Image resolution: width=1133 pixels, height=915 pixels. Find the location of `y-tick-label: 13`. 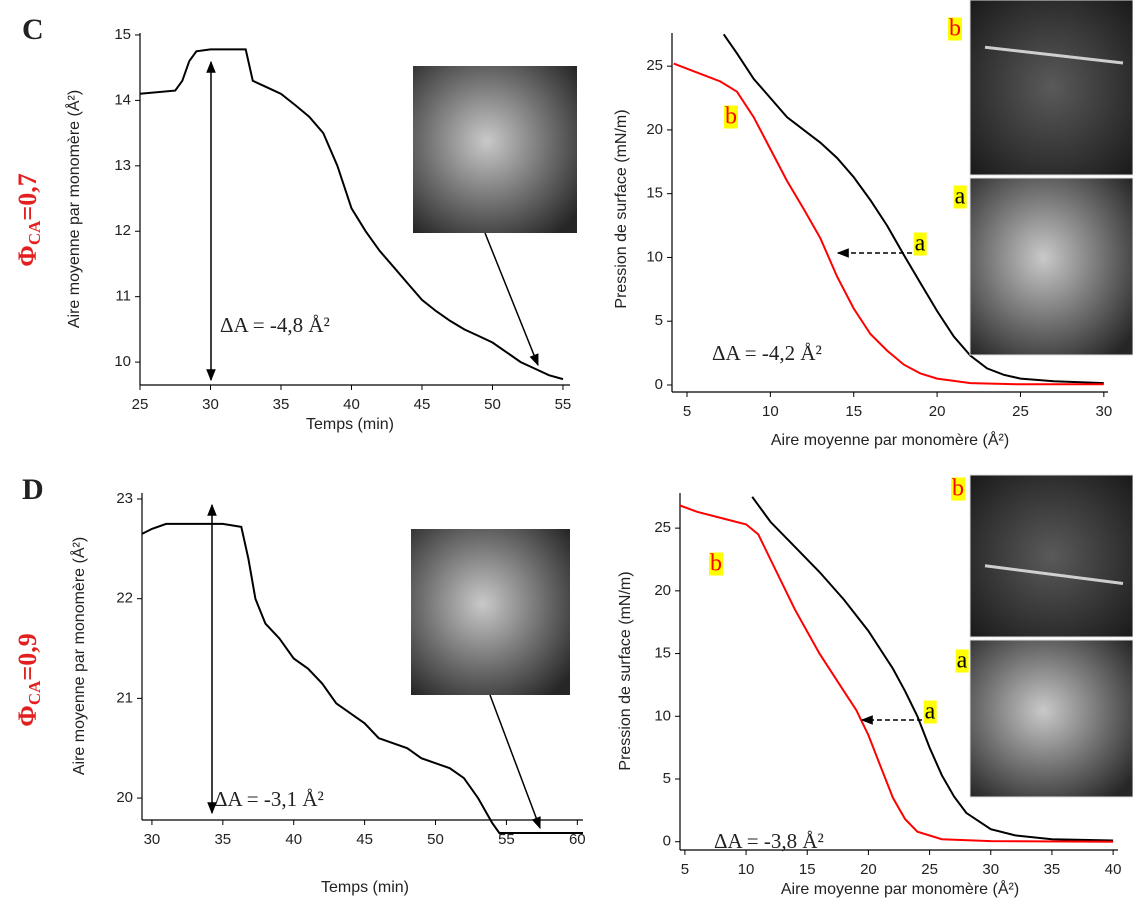

y-tick-label: 13 is located at coordinates (122, 165).